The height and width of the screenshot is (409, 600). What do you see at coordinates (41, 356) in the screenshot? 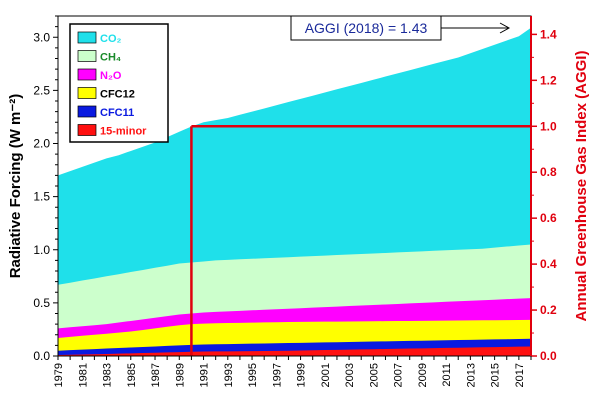
I see `left-tick-label: 0.0` at bounding box center [41, 356].